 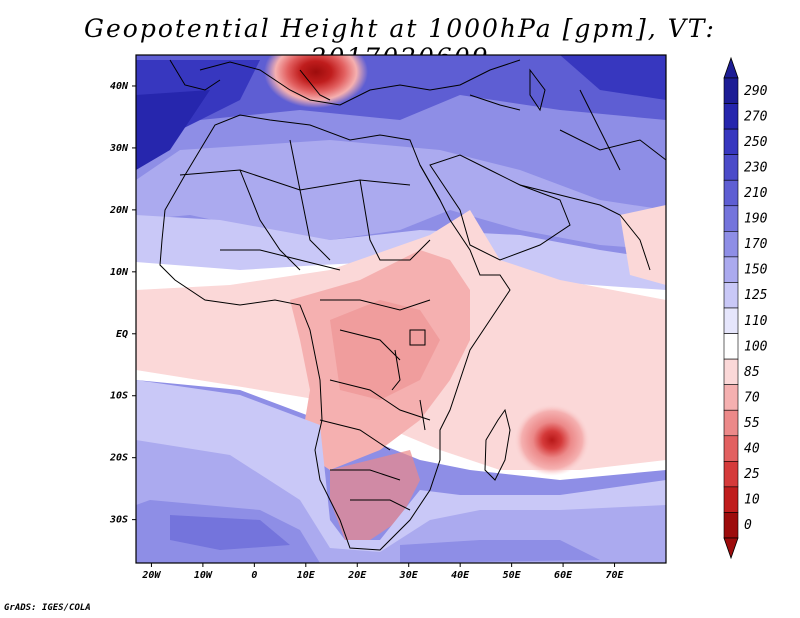 What do you see at coordinates (409, 575) in the screenshot?
I see `x-tick-label: 30E` at bounding box center [409, 575].